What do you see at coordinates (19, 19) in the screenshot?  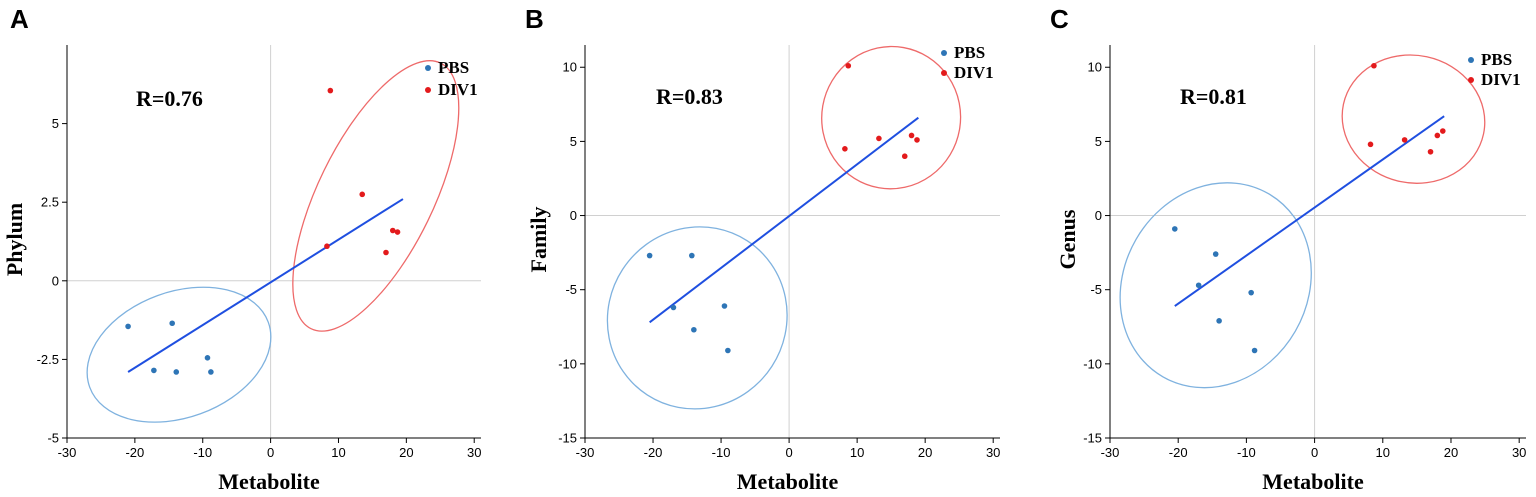 I see `panel-letter: A` at bounding box center [19, 19].